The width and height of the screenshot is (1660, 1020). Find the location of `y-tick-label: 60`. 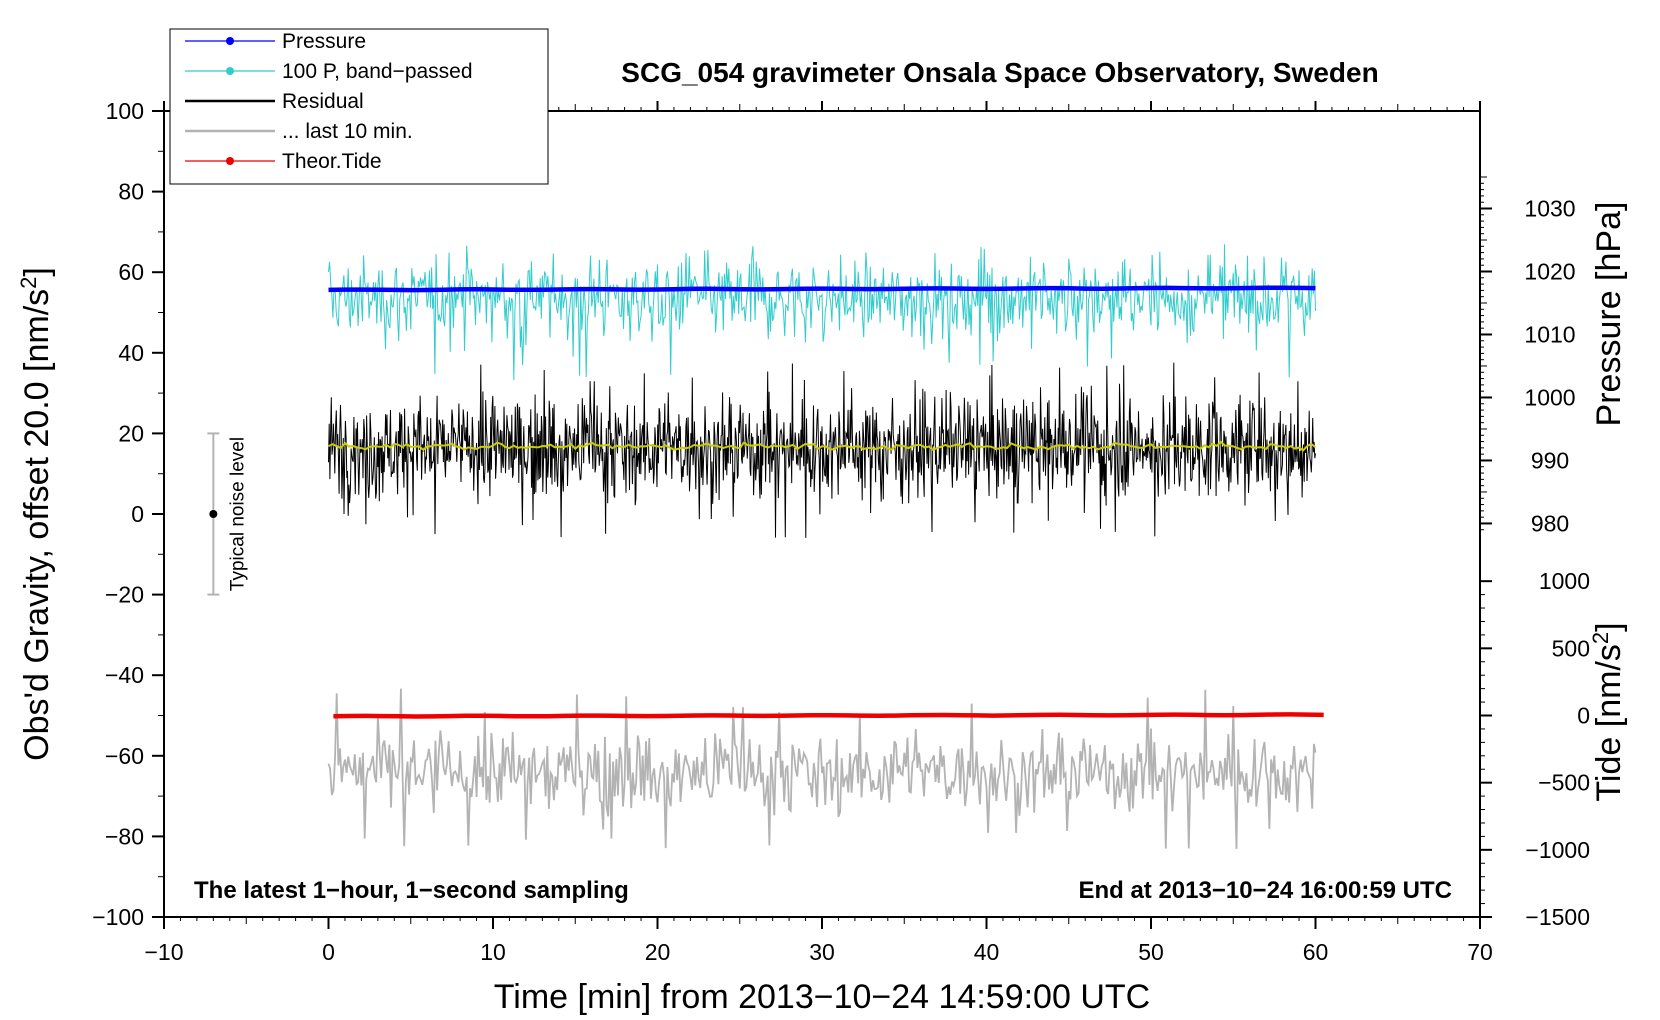

y-tick-label: 60 is located at coordinates (131, 272).